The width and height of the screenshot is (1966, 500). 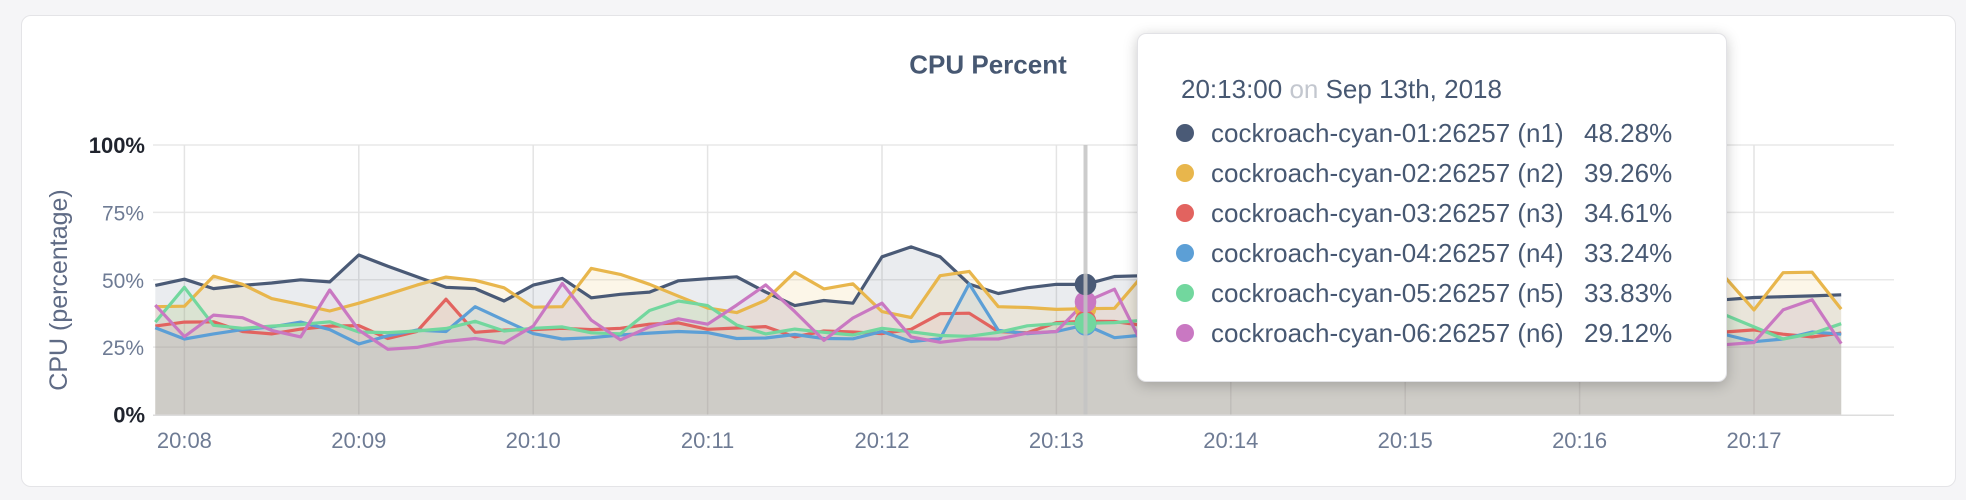 What do you see at coordinates (129, 415) in the screenshot?
I see `svg-text: 0%` at bounding box center [129, 415].